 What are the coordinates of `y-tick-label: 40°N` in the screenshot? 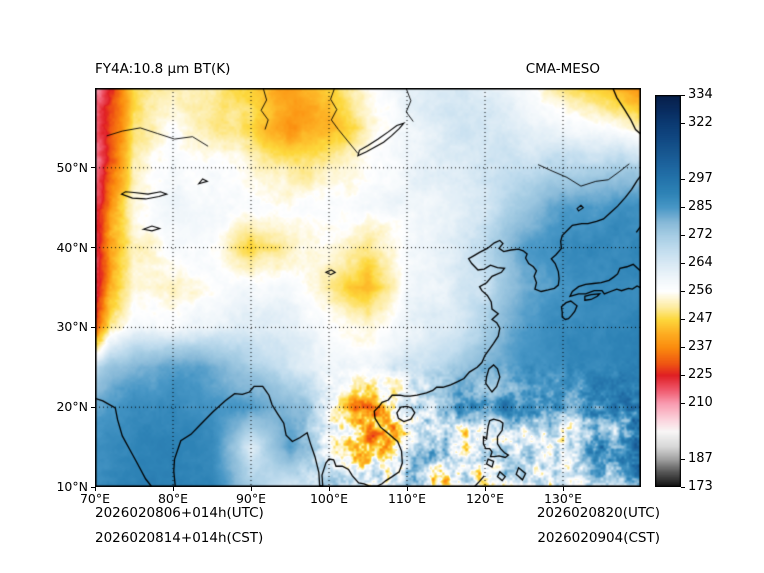 It's located at (72, 247).